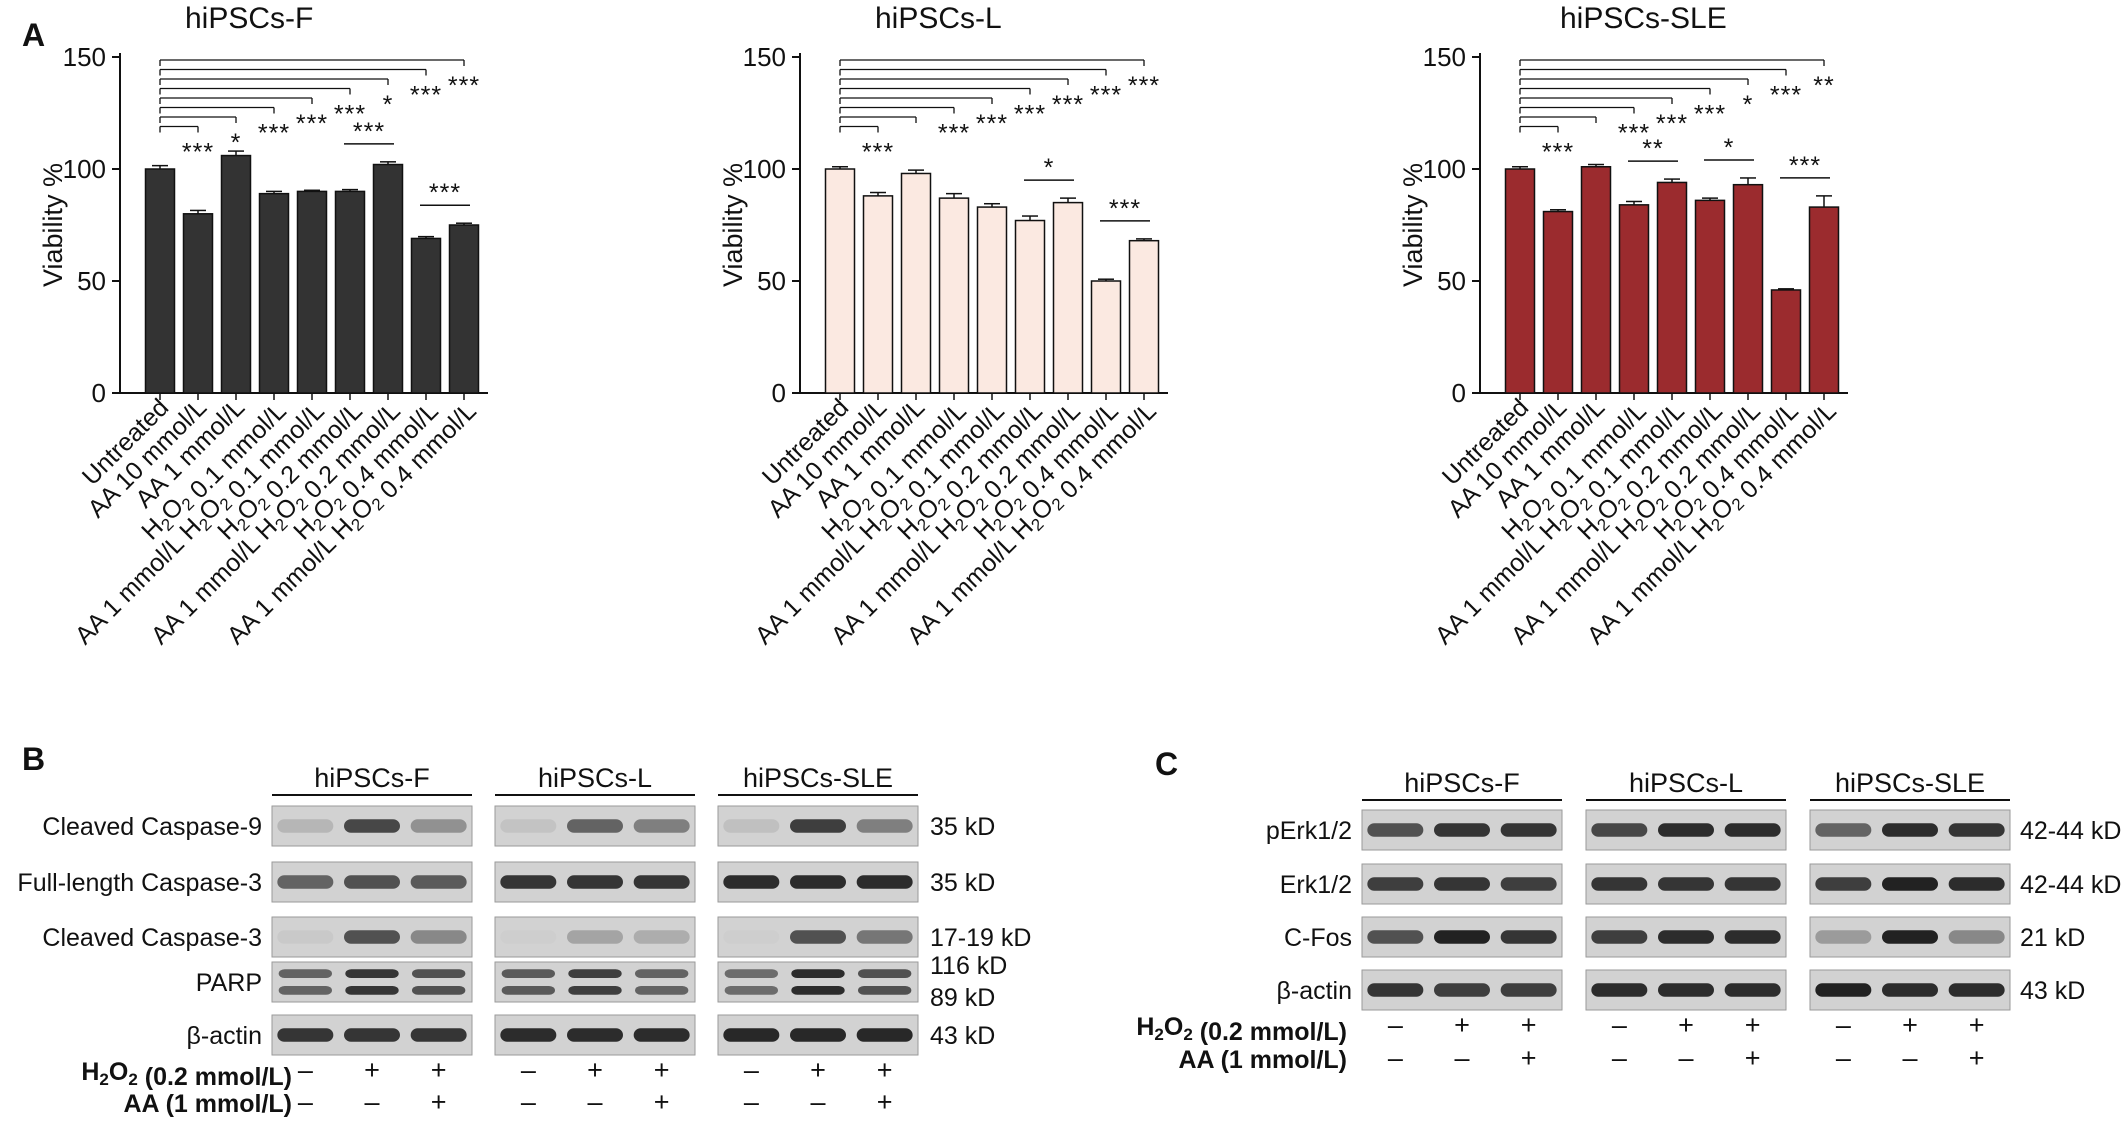 The height and width of the screenshot is (1137, 2128). I want to click on chart-title: hiPSCs-L, so click(938, 18).